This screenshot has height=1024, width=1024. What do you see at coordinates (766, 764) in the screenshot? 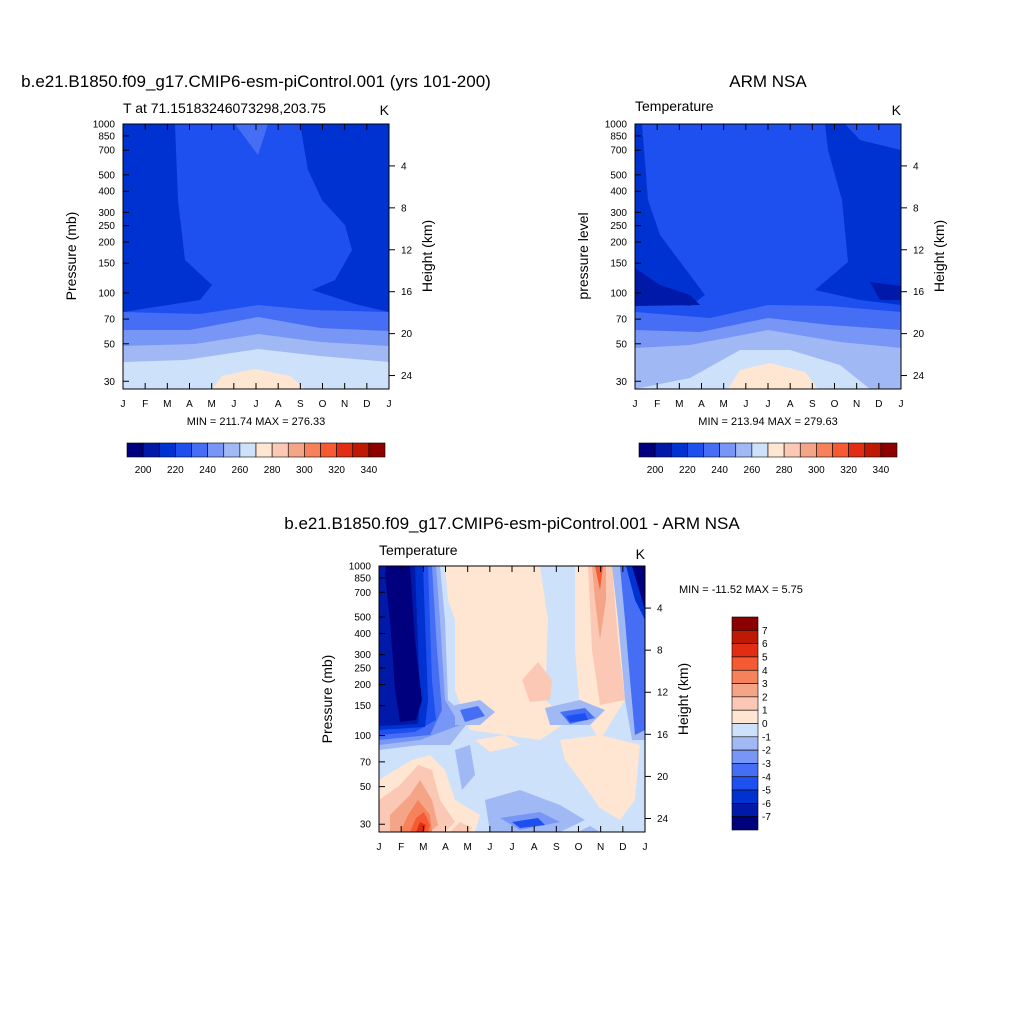
I see `colorbar-label: -3` at bounding box center [766, 764].